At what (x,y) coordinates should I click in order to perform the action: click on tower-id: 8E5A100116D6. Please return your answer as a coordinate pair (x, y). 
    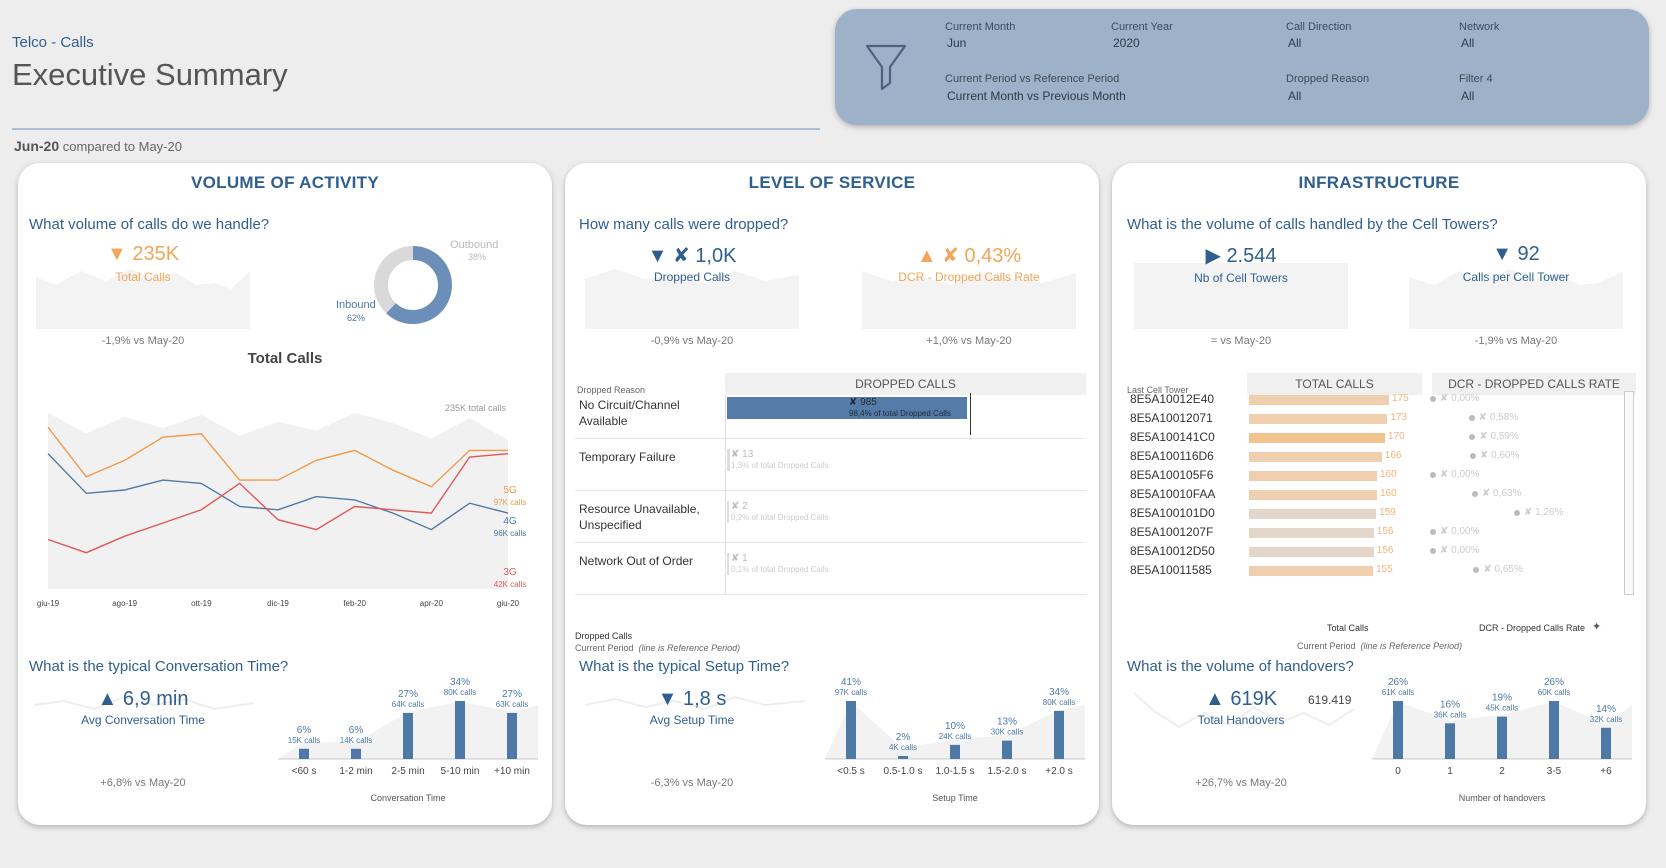
    Looking at the image, I should click on (1172, 456).